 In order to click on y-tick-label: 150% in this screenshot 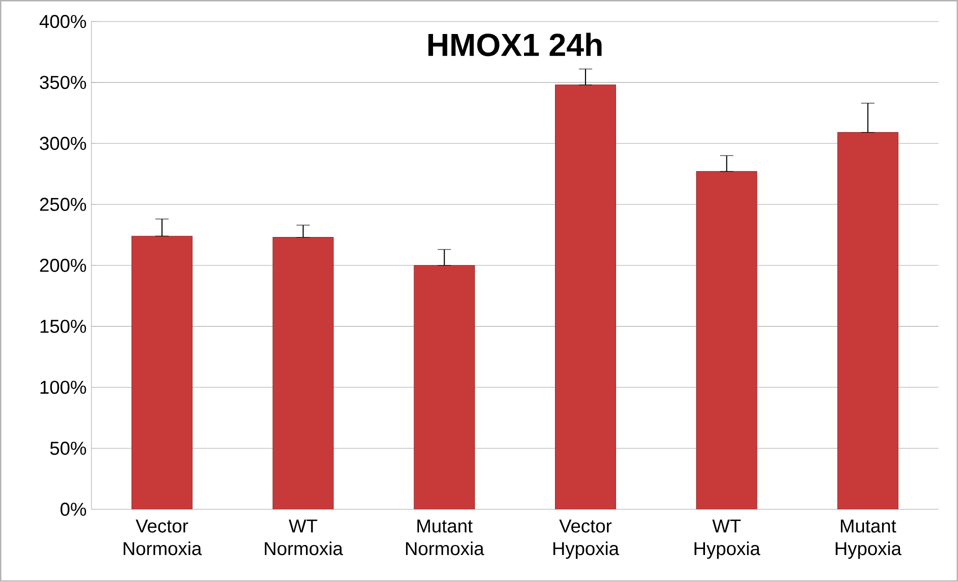, I will do `click(63, 327)`.